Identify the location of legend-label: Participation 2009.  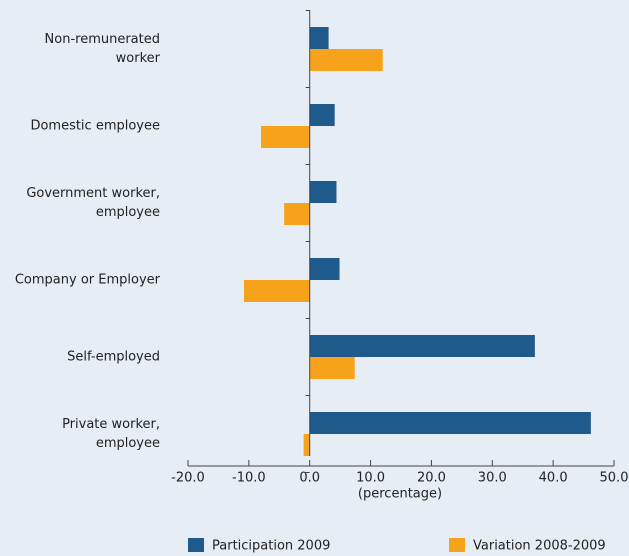
(271, 546).